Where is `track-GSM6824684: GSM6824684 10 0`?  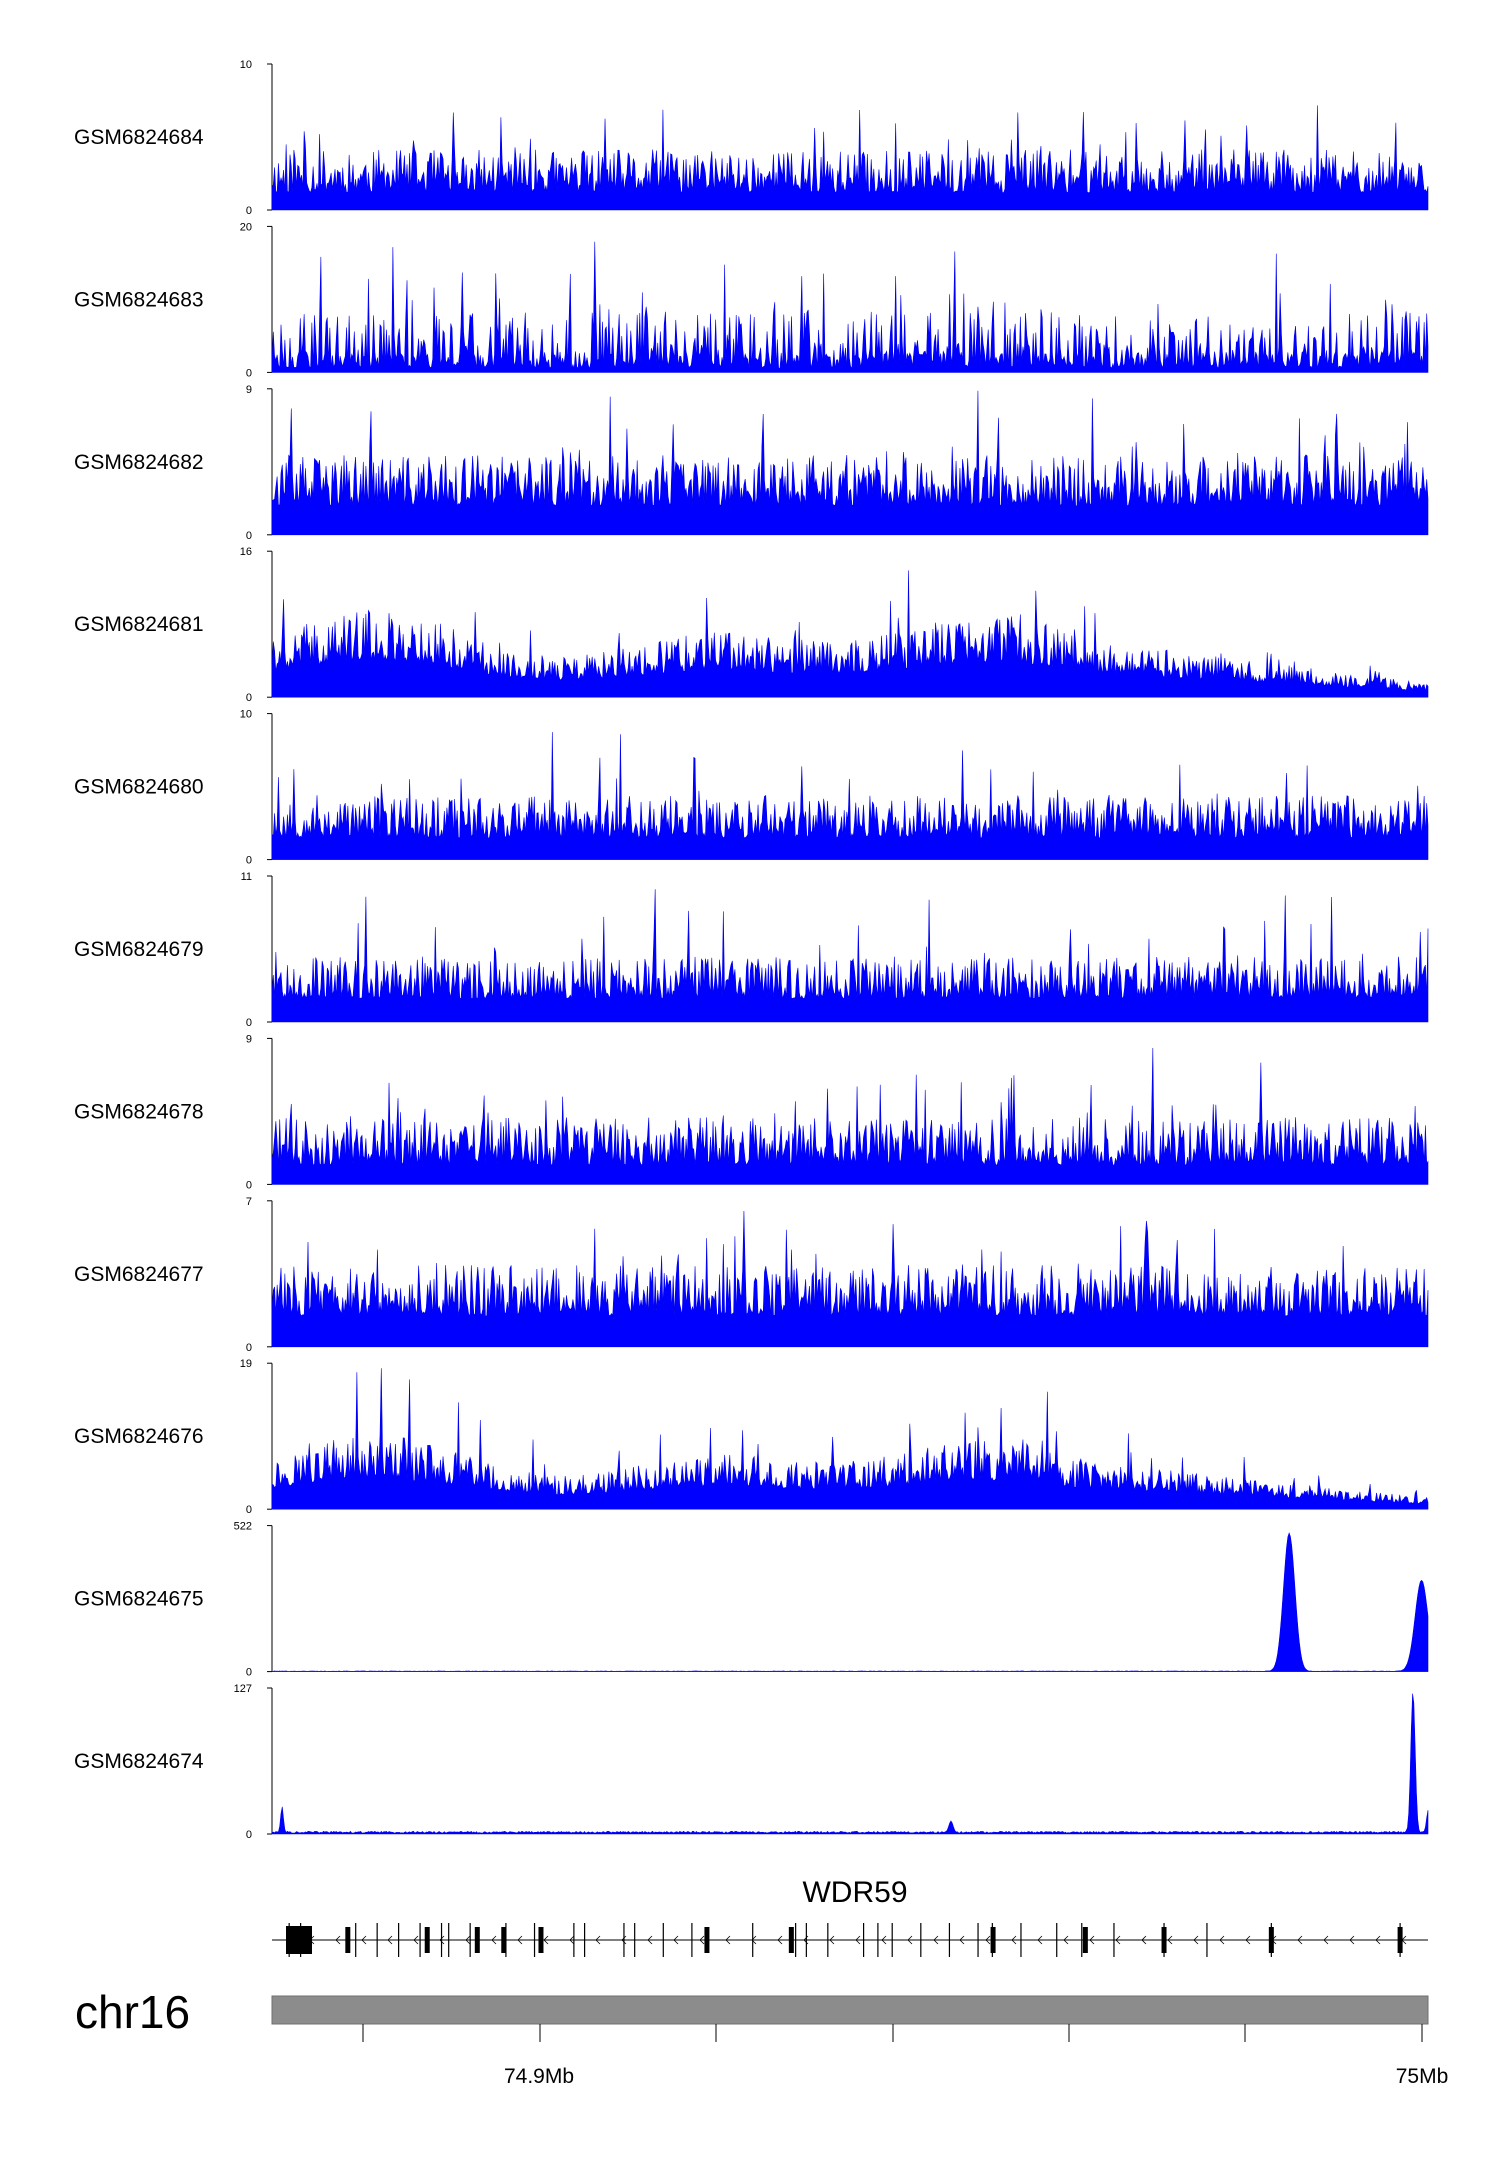
track-GSM6824684: GSM6824684 10 0 is located at coordinates (751, 138).